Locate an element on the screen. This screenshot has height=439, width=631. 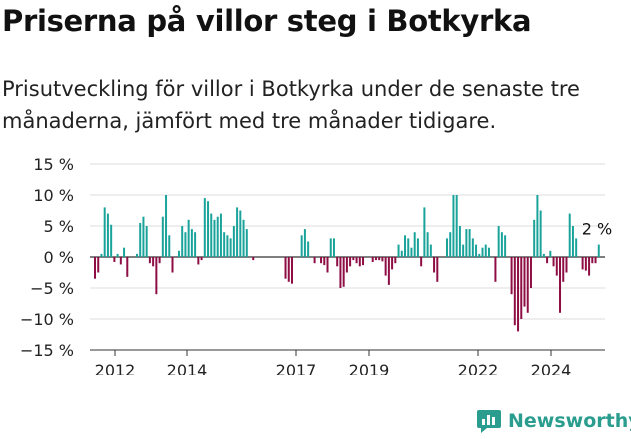
x-tick-label: 2024 is located at coordinates (551, 368).